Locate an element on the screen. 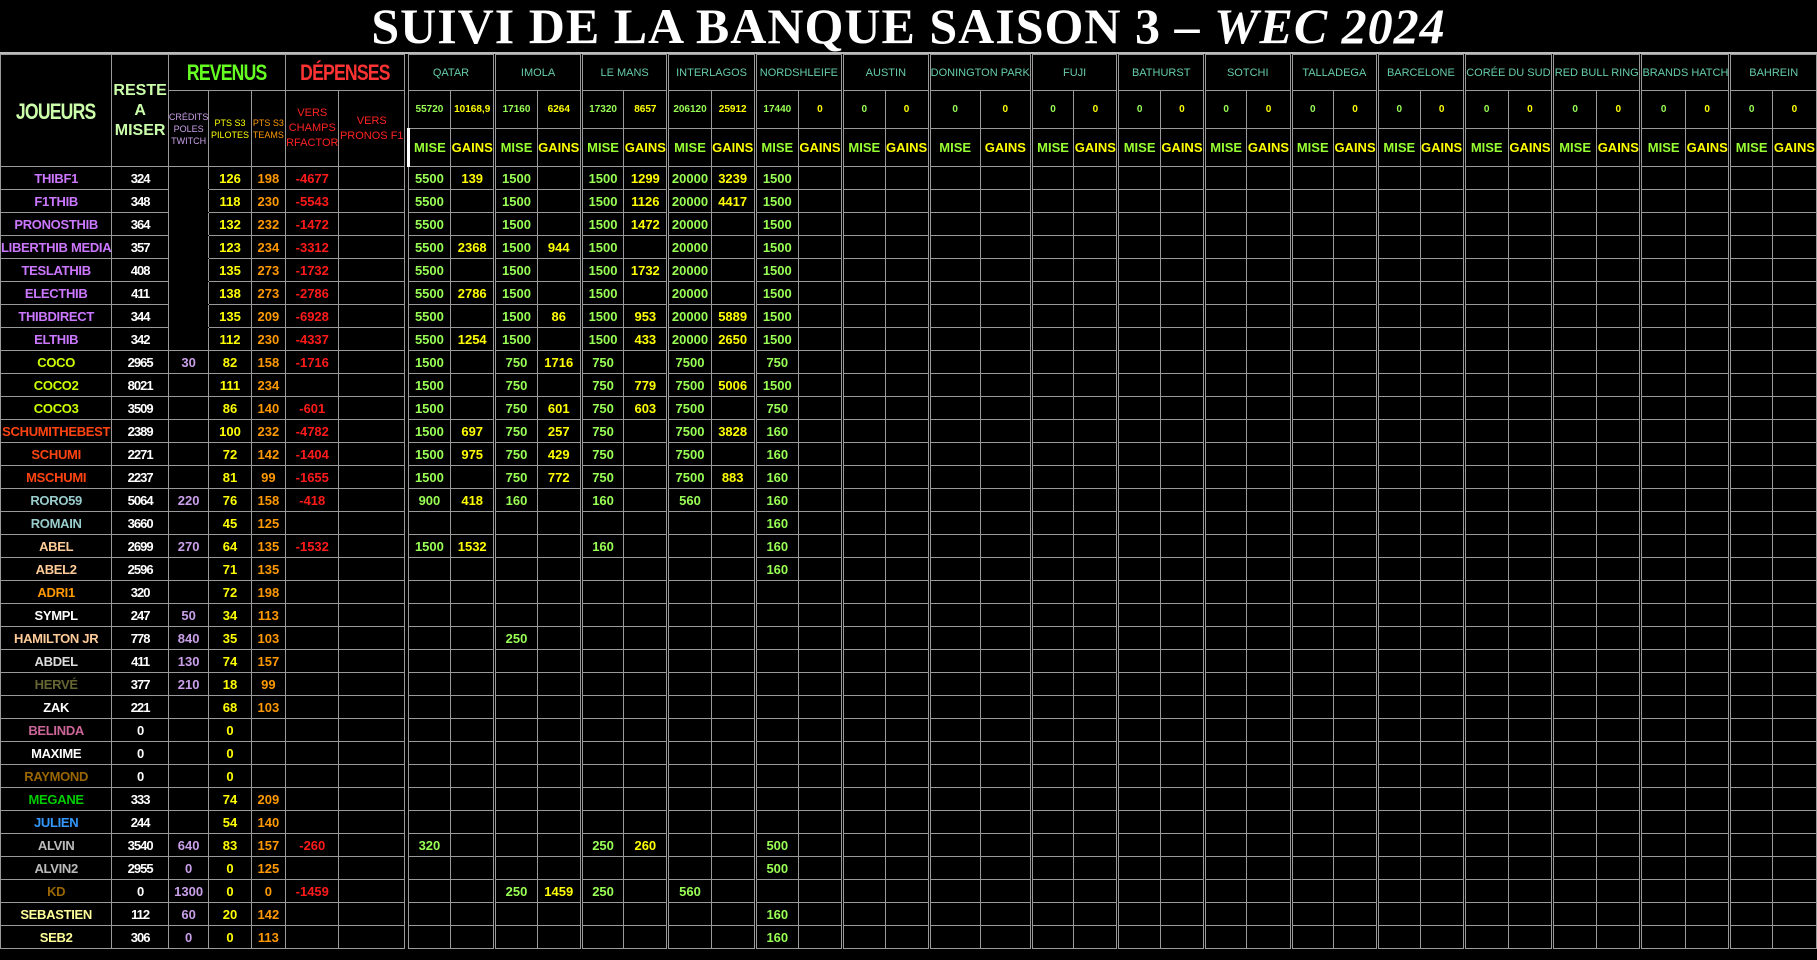  bet-gains: 5889 is located at coordinates (733, 316).